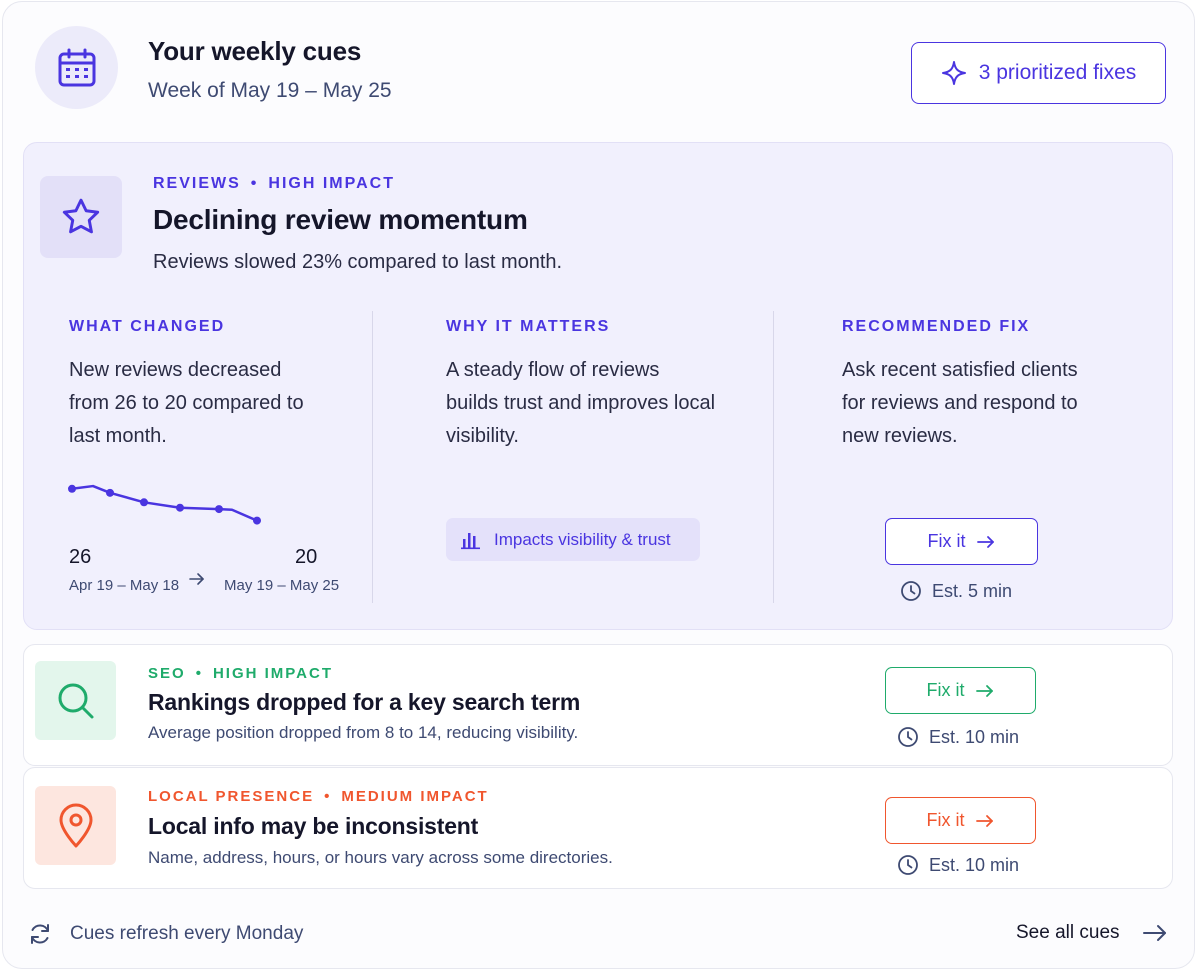  Describe the element at coordinates (582, 539) in the screenshot. I see `impact-pill-label: Impacts visibility & trust` at that location.